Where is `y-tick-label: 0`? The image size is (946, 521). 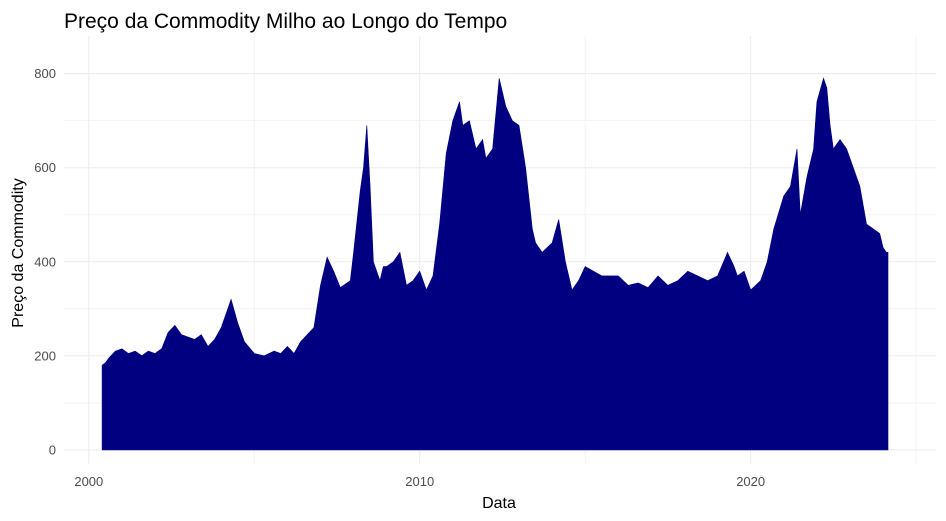
y-tick-label: 0 is located at coordinates (52, 449).